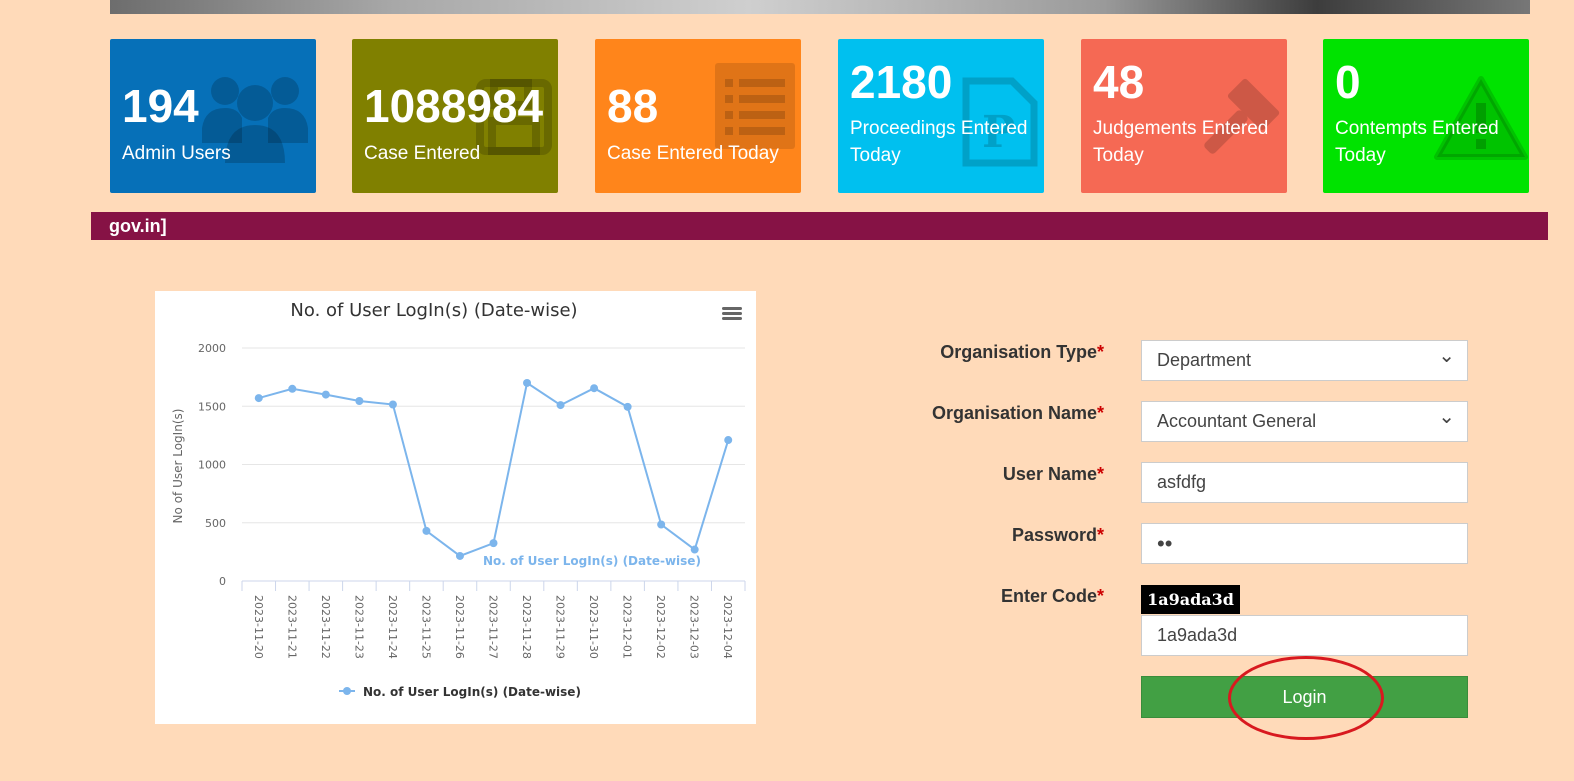 The height and width of the screenshot is (781, 1574). Describe the element at coordinates (212, 465) in the screenshot. I see `y-tick-label: 1000` at that location.